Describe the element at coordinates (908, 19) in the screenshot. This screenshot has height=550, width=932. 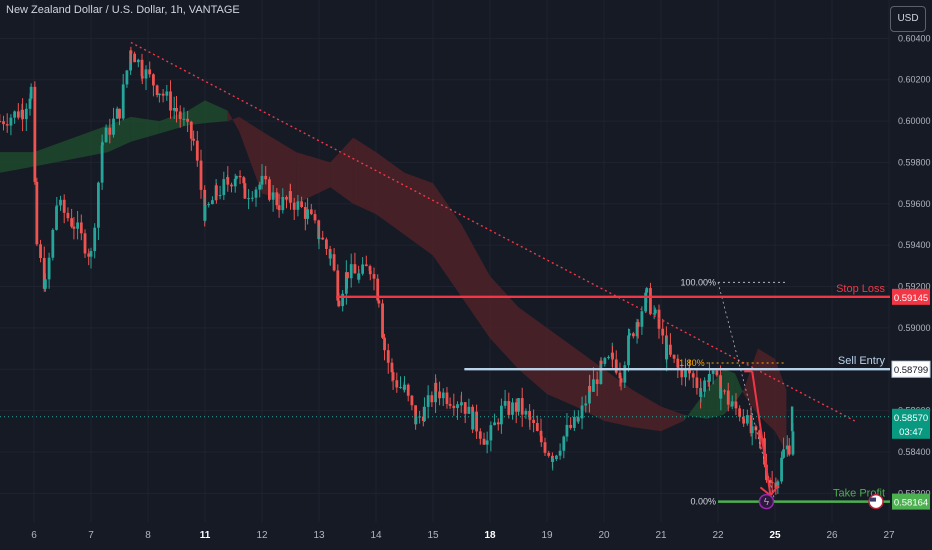
I see `currency-button: USD` at that location.